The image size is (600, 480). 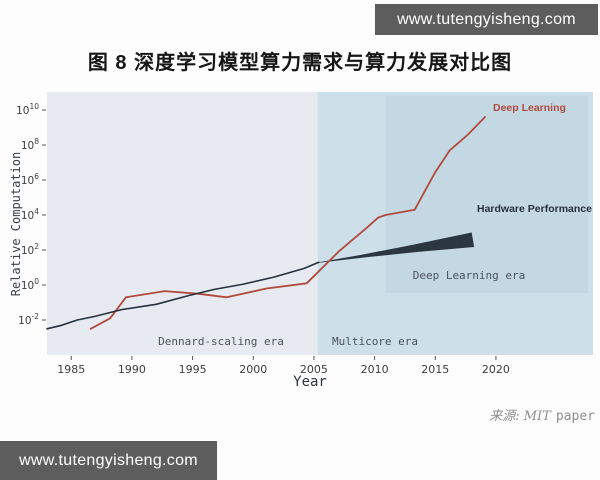 I want to click on y-axis-label: Relative Computation, so click(x=16, y=224).